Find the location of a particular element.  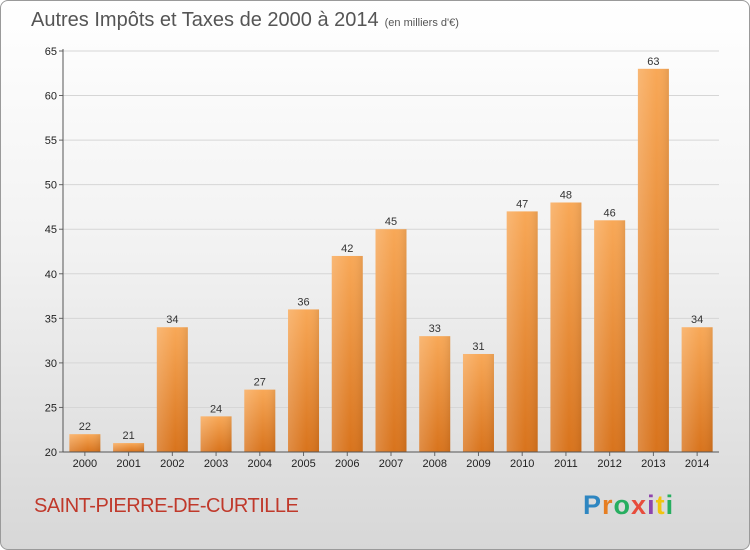

logo-letter: P is located at coordinates (593, 505).